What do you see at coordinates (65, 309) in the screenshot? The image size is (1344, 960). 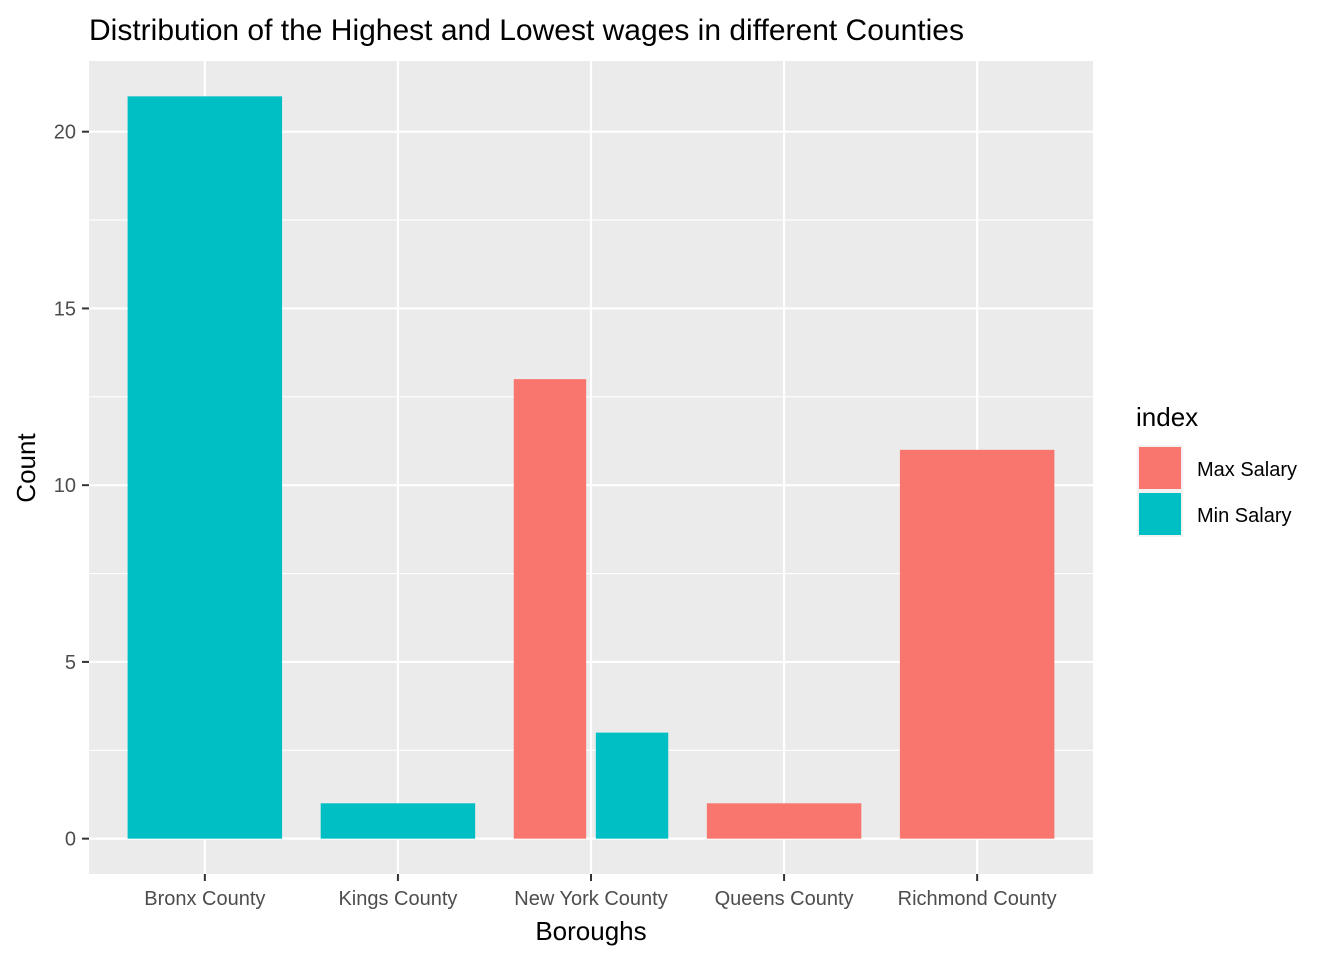 I see `y-tick-label: 15` at bounding box center [65, 309].